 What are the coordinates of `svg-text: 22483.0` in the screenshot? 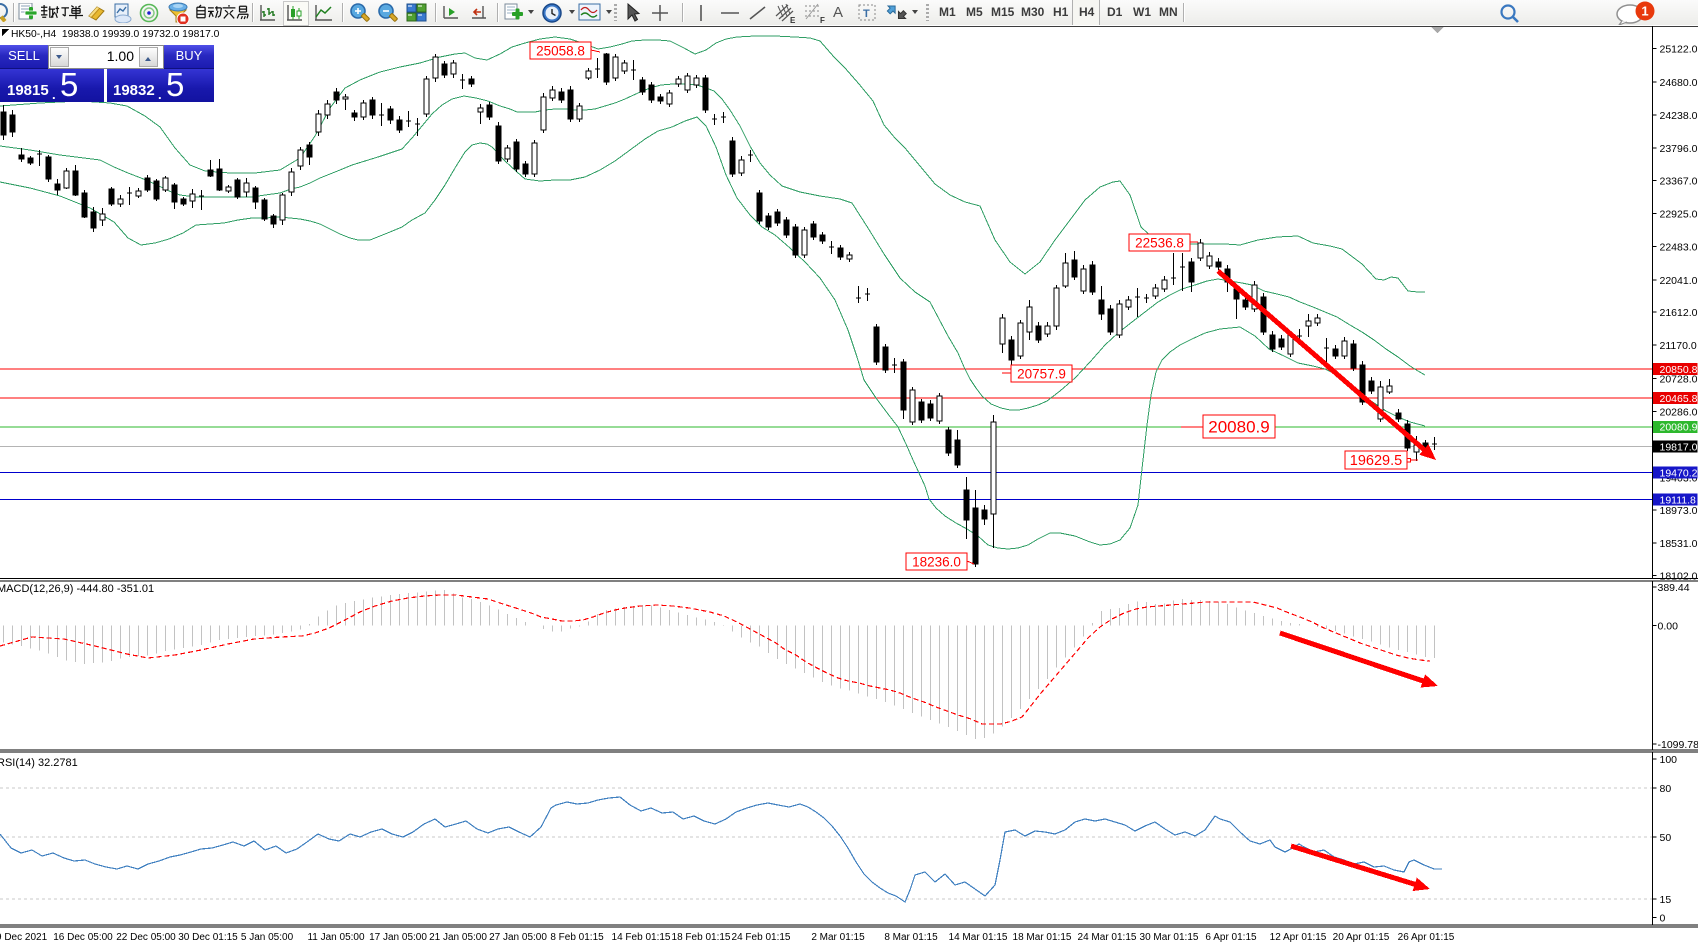 It's located at (1679, 248).